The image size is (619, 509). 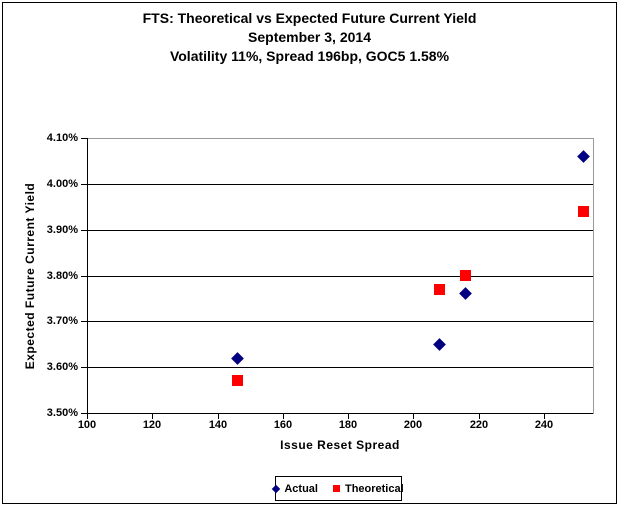 What do you see at coordinates (62, 138) in the screenshot?
I see `y-tick-label: 4.10%` at bounding box center [62, 138].